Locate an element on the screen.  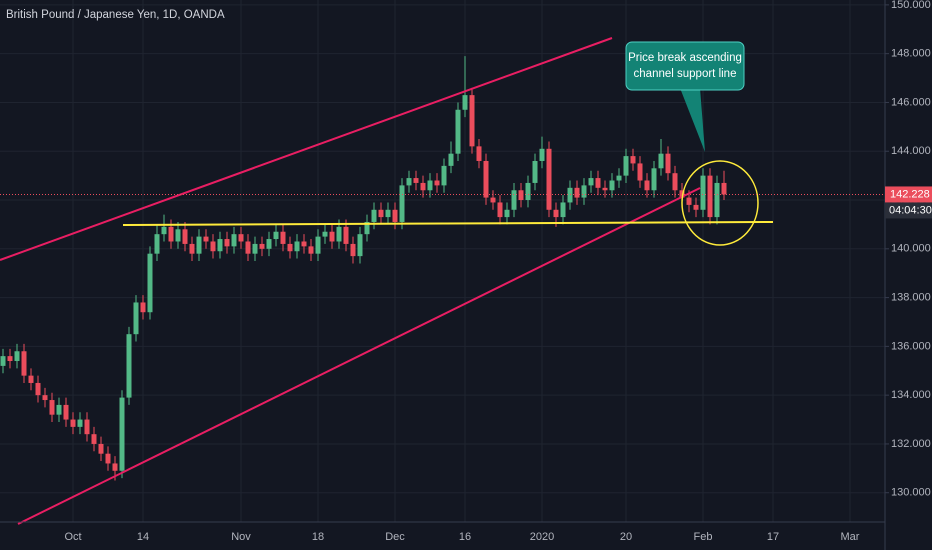
x-tick-label: Oct is located at coordinates (72, 537).